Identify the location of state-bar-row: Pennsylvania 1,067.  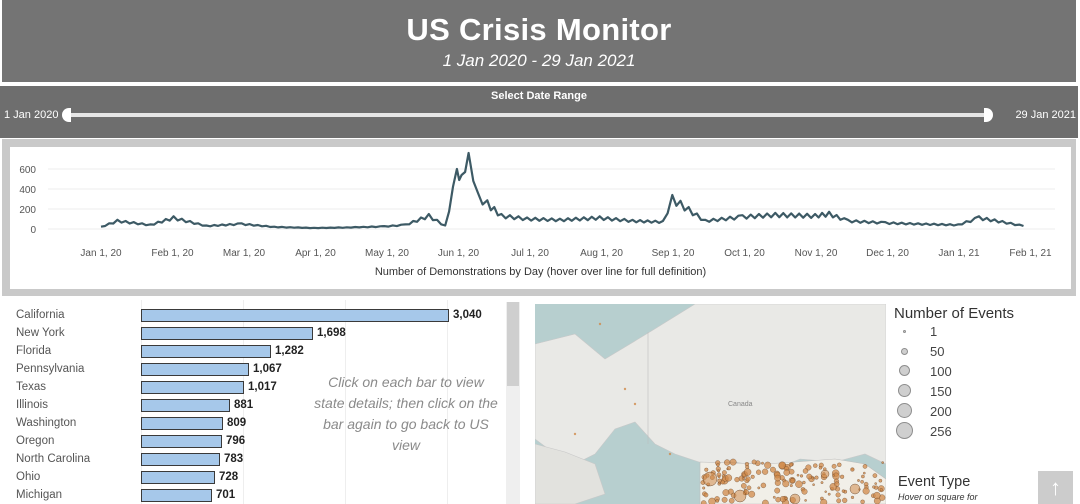
(250, 370).